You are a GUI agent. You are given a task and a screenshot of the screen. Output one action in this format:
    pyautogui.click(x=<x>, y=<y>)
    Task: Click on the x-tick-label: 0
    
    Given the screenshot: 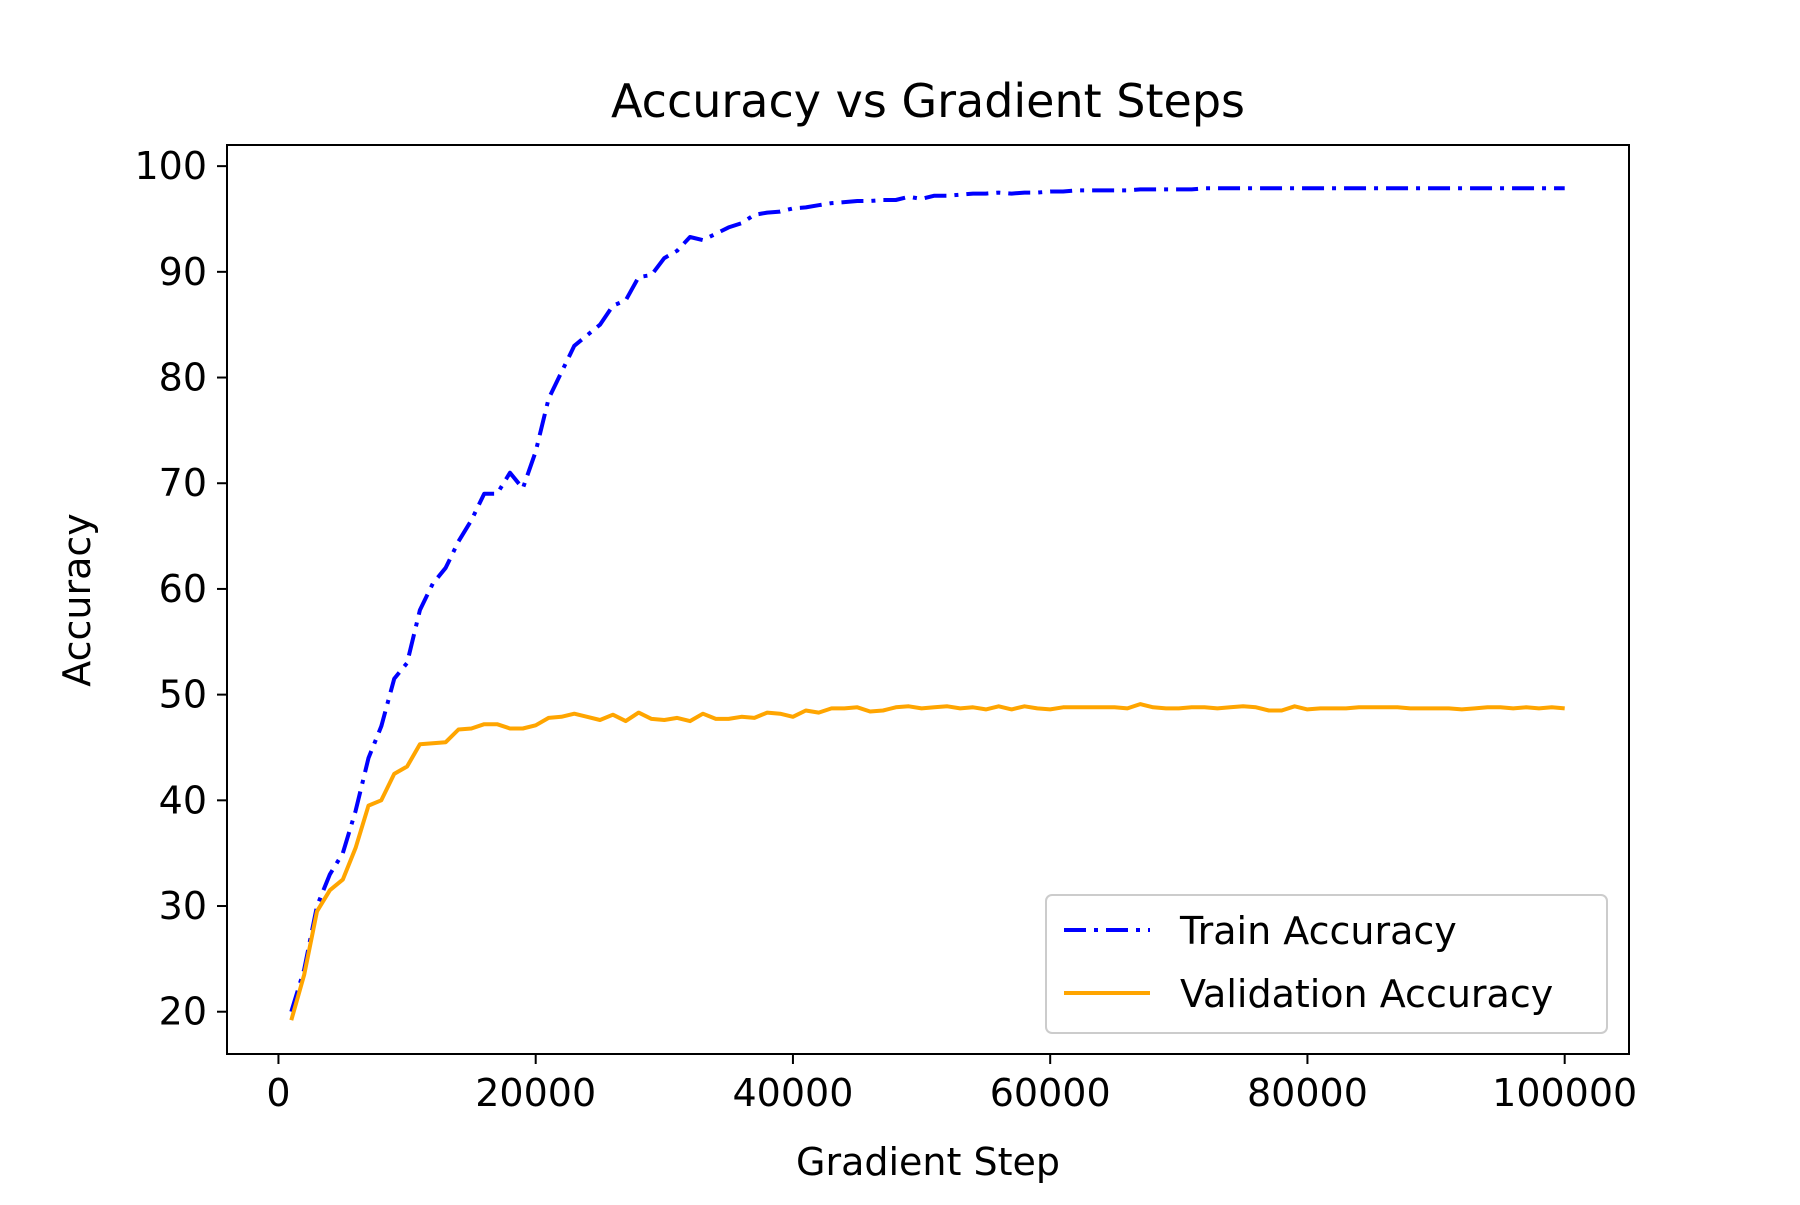 What is the action you would take?
    pyautogui.click(x=278, y=1093)
    